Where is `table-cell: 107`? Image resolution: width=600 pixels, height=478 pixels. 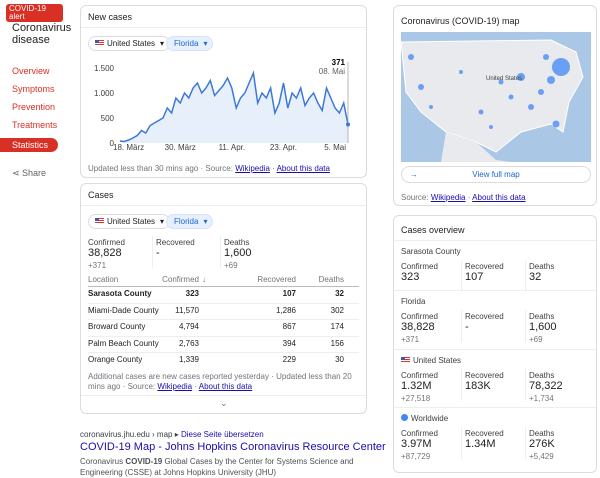
table-cell: 107 is located at coordinates (289, 293).